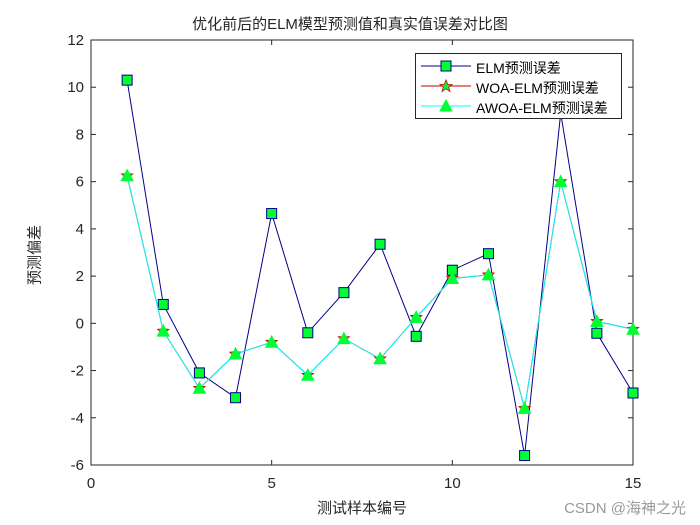 The width and height of the screenshot is (700, 525). What do you see at coordinates (446, 105) in the screenshot?
I see `triangle-marker-icon` at bounding box center [446, 105].